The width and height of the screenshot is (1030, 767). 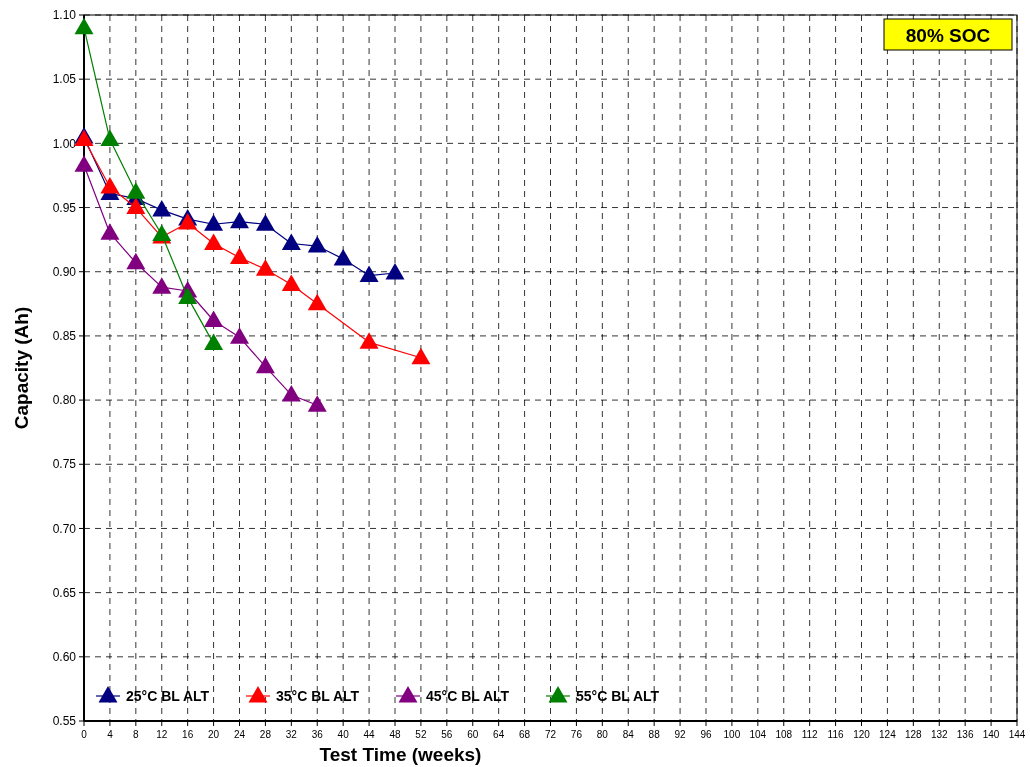 I want to click on x-tick-label: 88, so click(x=654, y=734).